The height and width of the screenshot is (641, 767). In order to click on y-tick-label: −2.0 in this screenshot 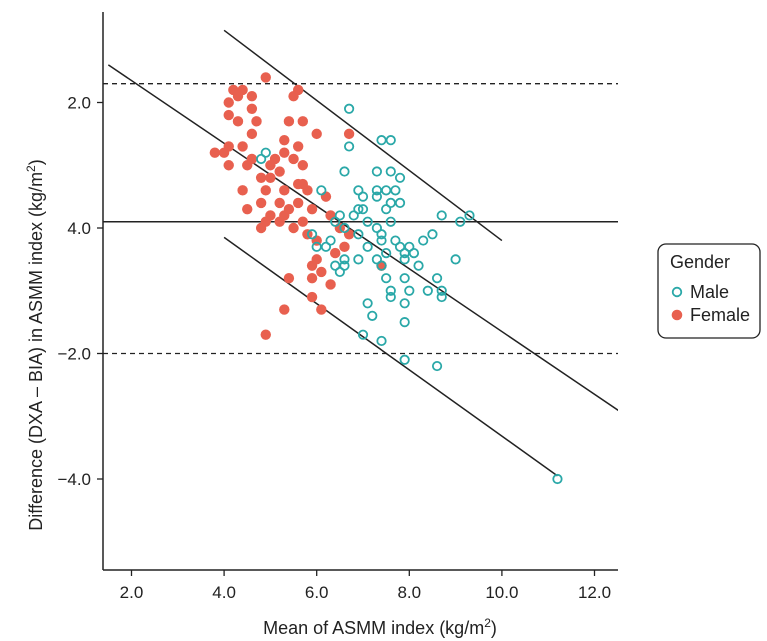, I will do `click(74, 354)`.